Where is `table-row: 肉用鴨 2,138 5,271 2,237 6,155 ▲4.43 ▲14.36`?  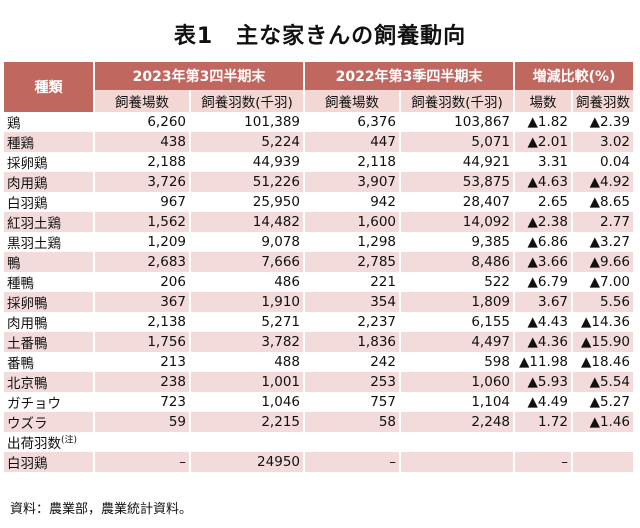 table-row: 肉用鴨 2,138 5,271 2,237 6,155 ▲4.43 ▲14.36 is located at coordinates (320, 322).